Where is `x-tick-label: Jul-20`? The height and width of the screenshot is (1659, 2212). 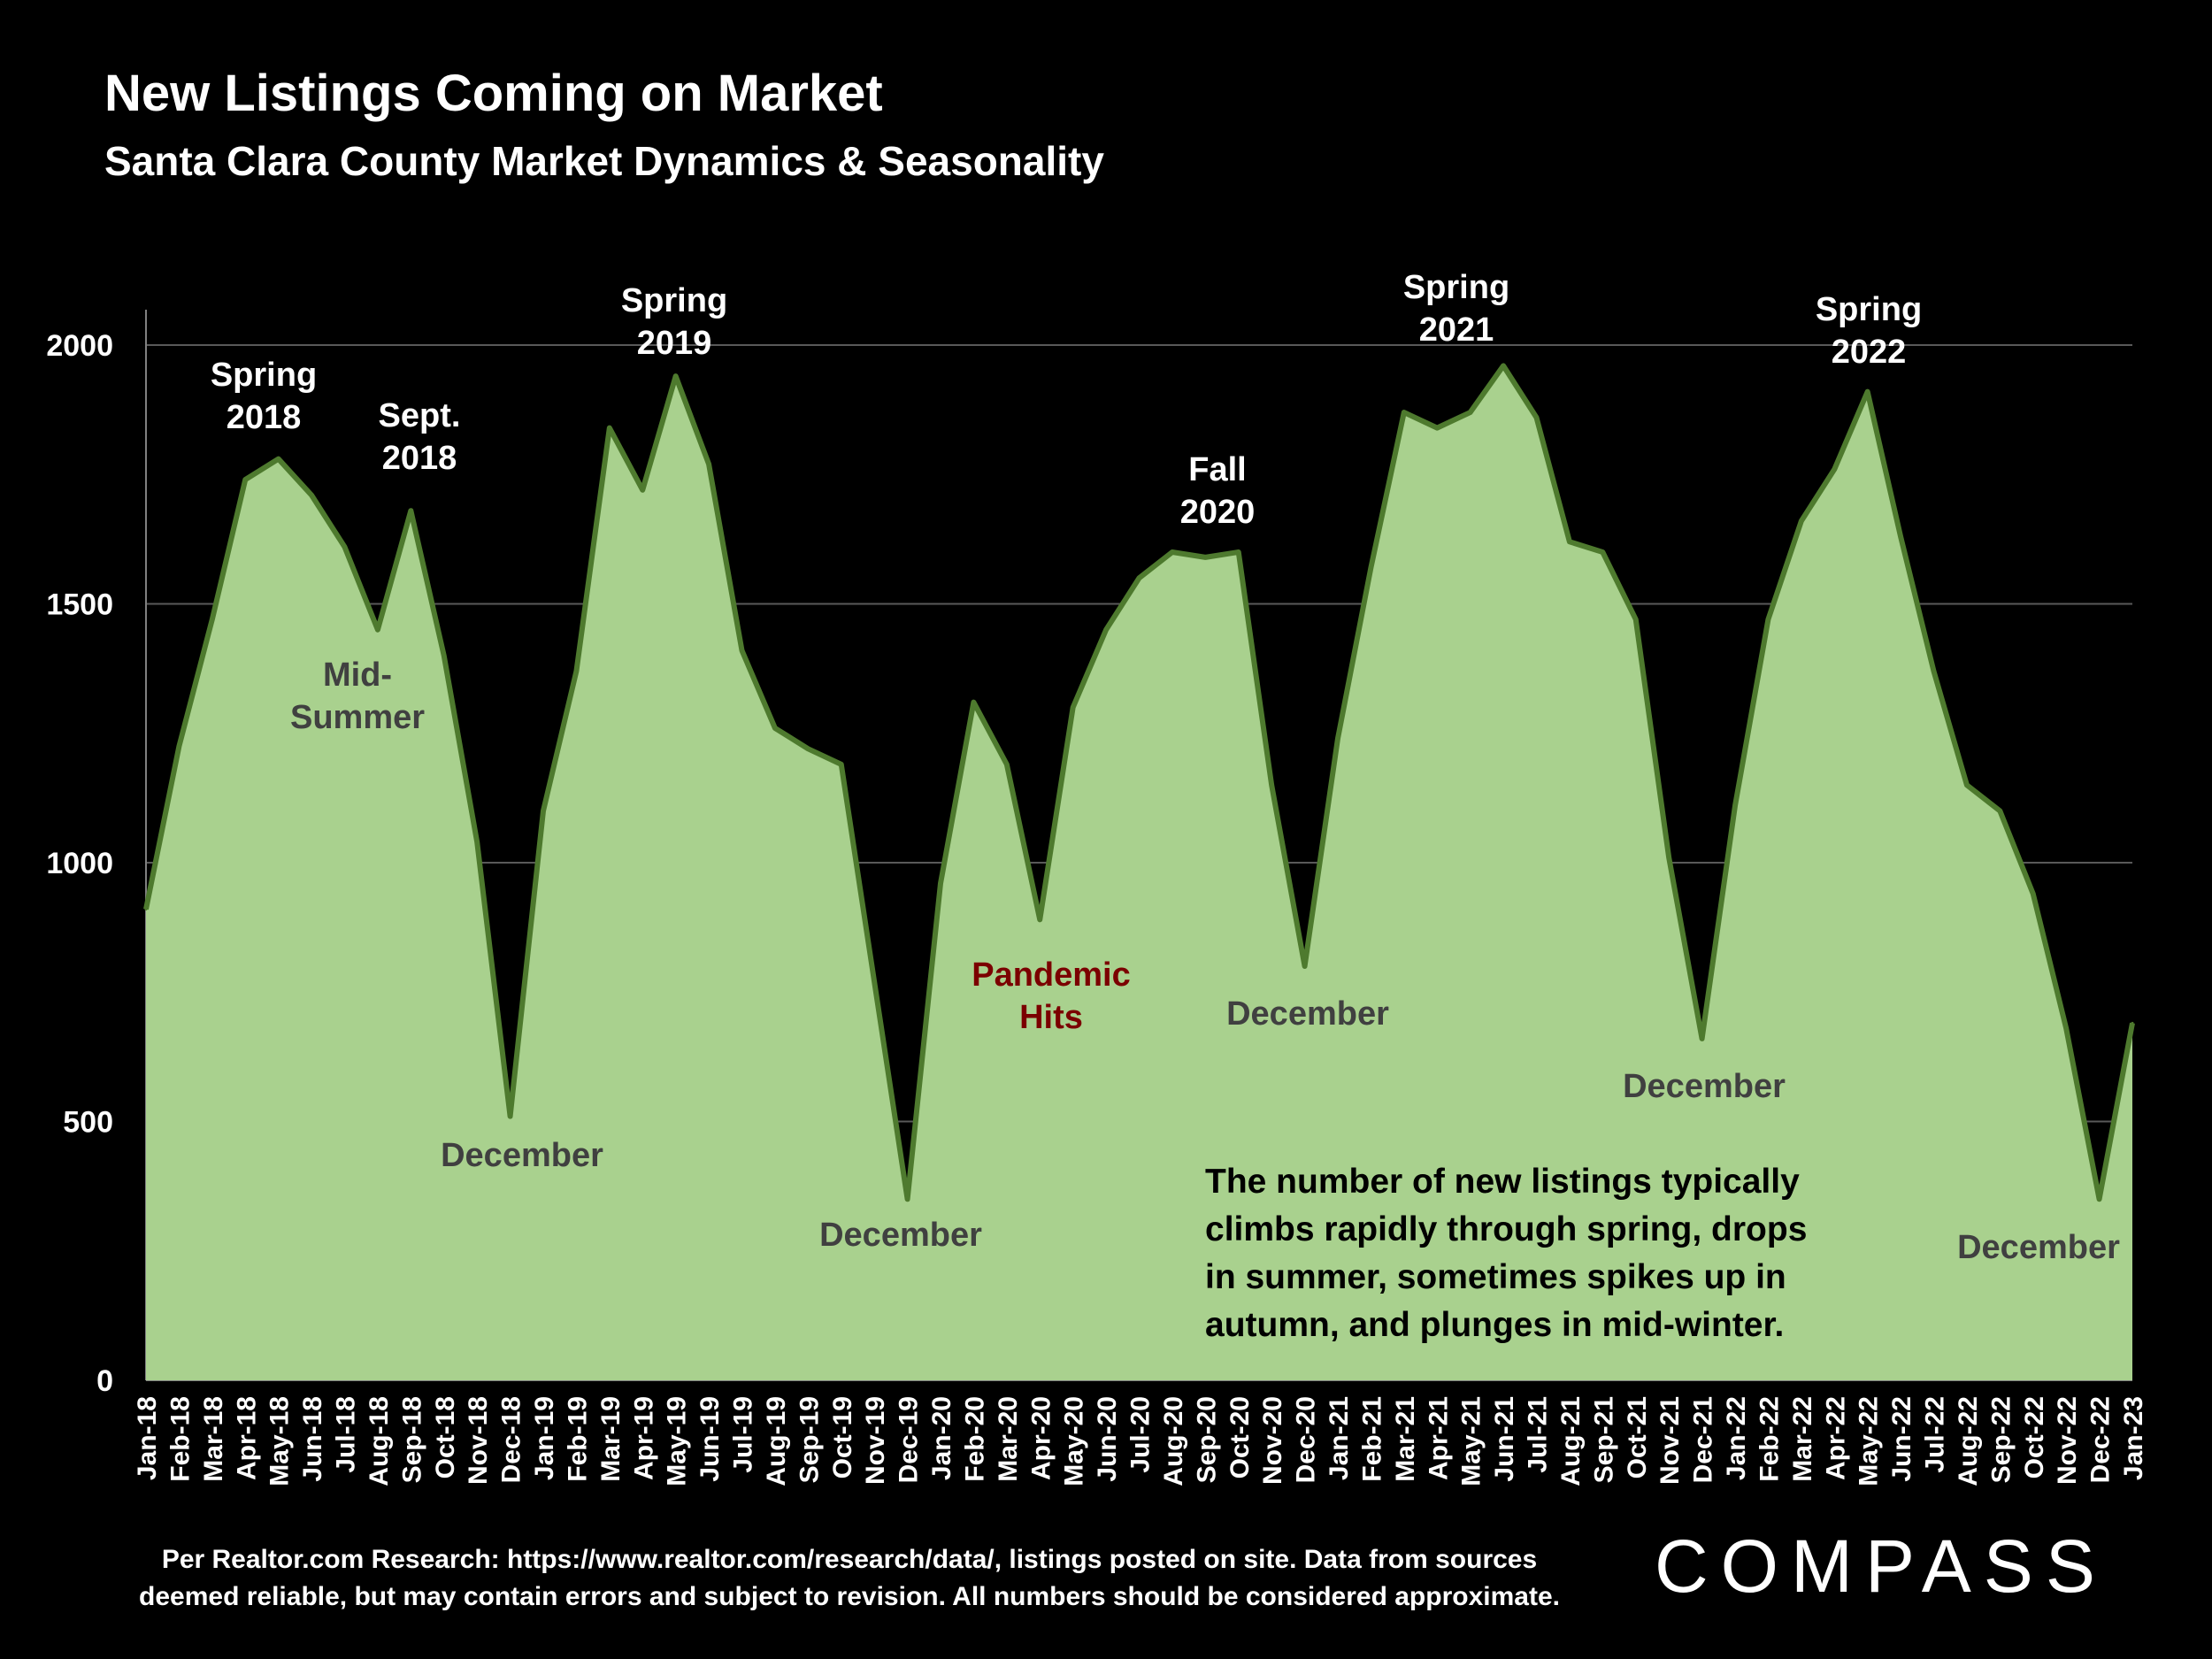 x-tick-label: Jul-20 is located at coordinates (1141, 1435).